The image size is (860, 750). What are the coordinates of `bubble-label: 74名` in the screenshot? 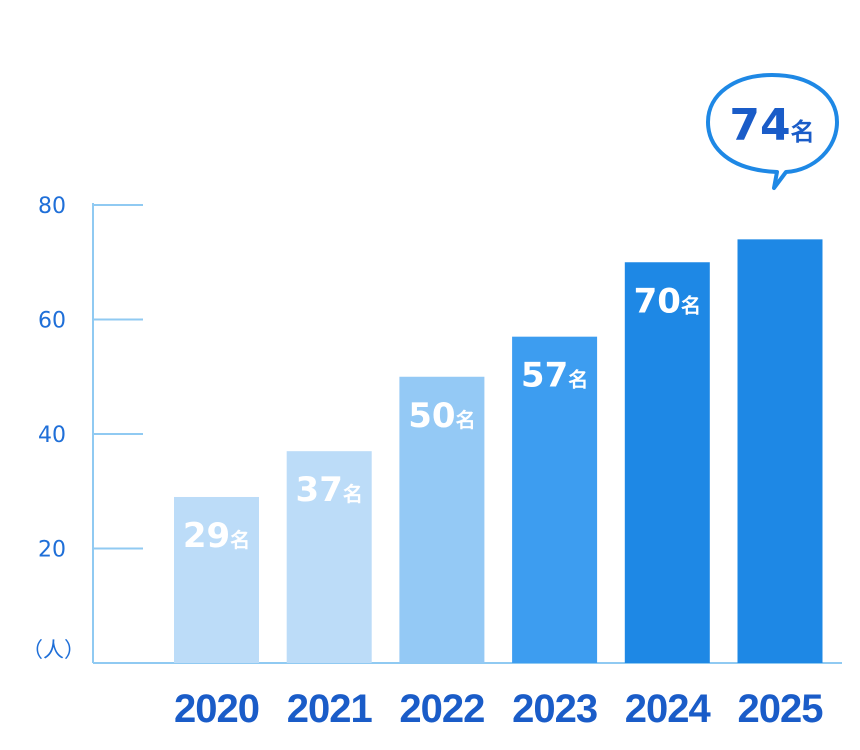 It's located at (771, 125).